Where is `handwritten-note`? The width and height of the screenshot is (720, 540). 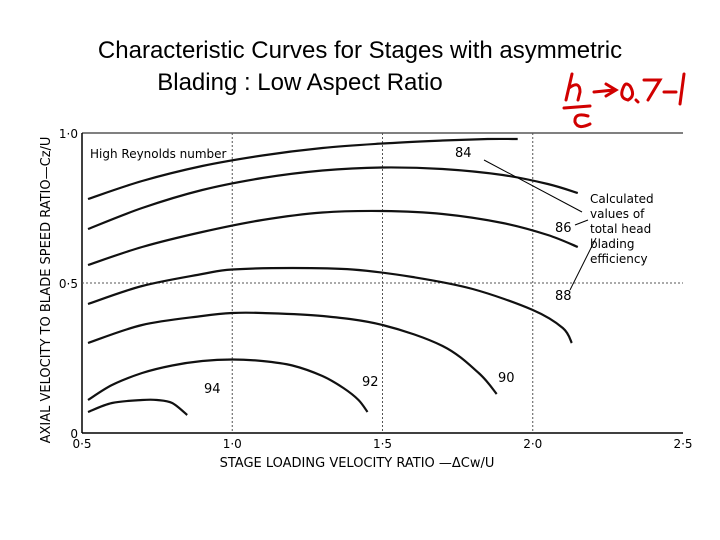 handwritten-note is located at coordinates (624, 100).